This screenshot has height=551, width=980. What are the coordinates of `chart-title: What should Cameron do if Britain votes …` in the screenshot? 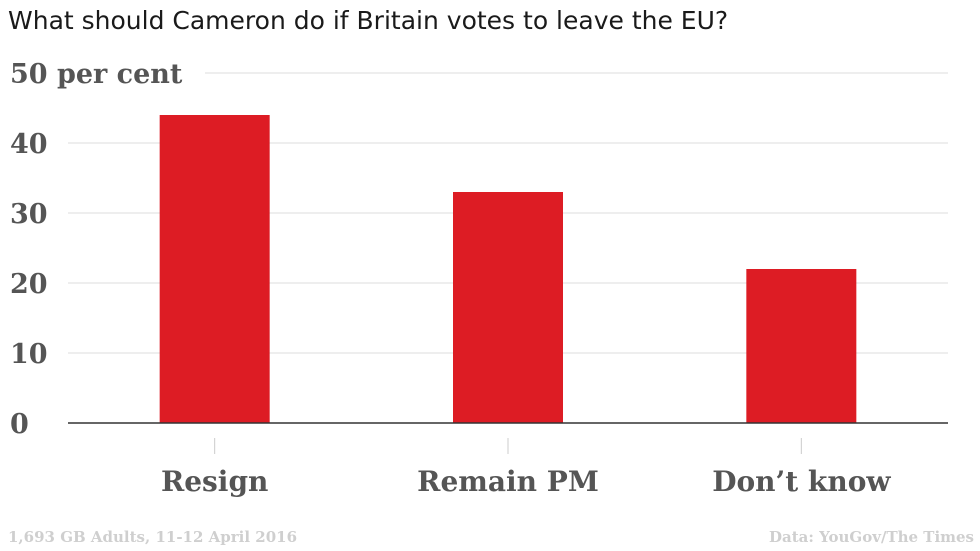 It's located at (368, 20).